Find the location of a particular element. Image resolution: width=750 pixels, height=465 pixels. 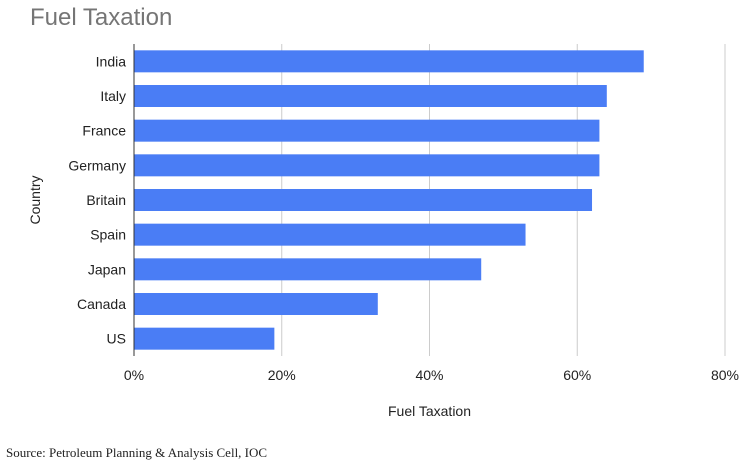

x-tick-label-0: 0% is located at coordinates (134, 375).